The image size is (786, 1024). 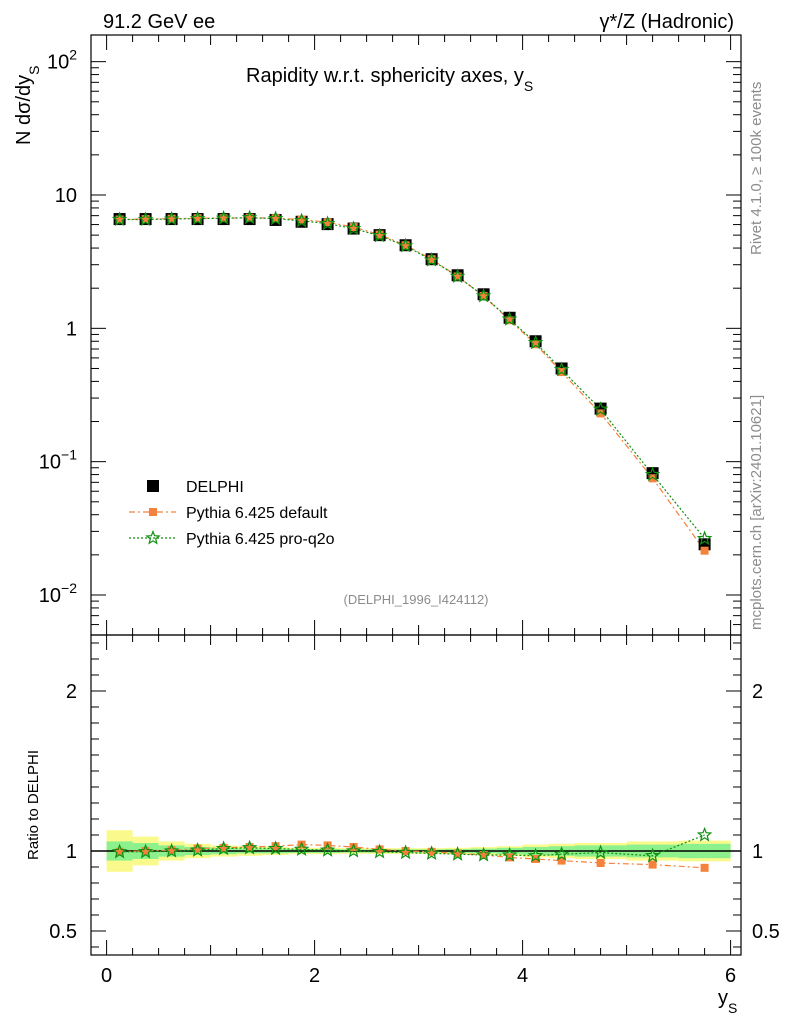 I want to click on ratio-line-pythia-default, so click(x=412, y=856).